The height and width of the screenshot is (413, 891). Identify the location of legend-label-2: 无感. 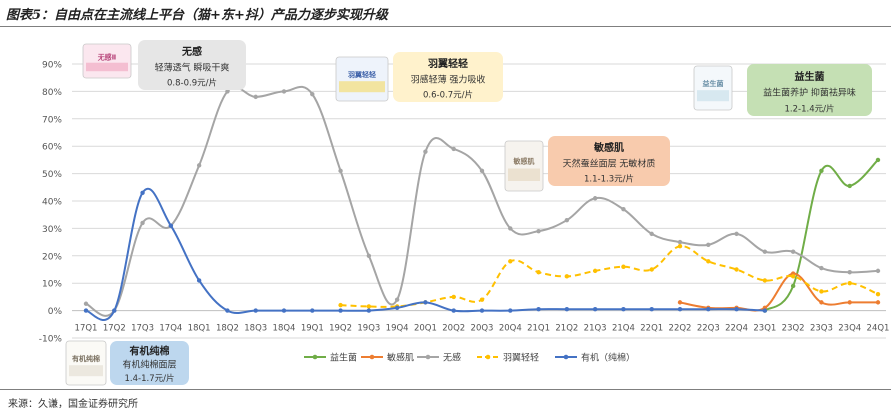
(452, 358).